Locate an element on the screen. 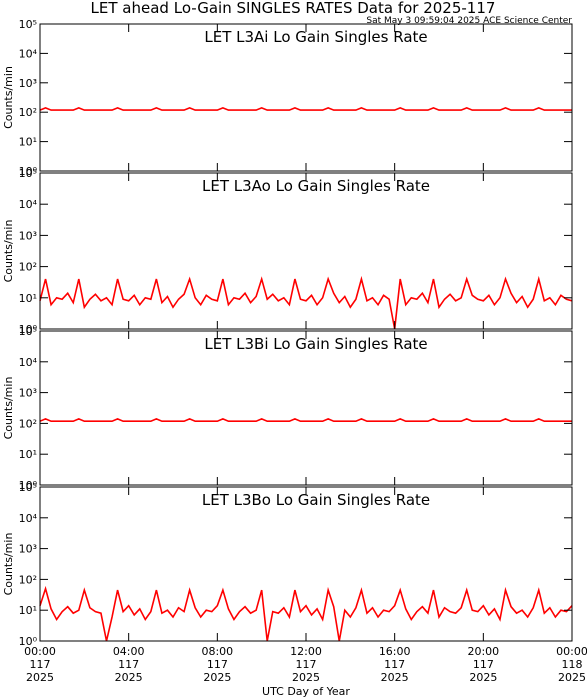  x-tick-label: 08:00 is located at coordinates (217, 651).